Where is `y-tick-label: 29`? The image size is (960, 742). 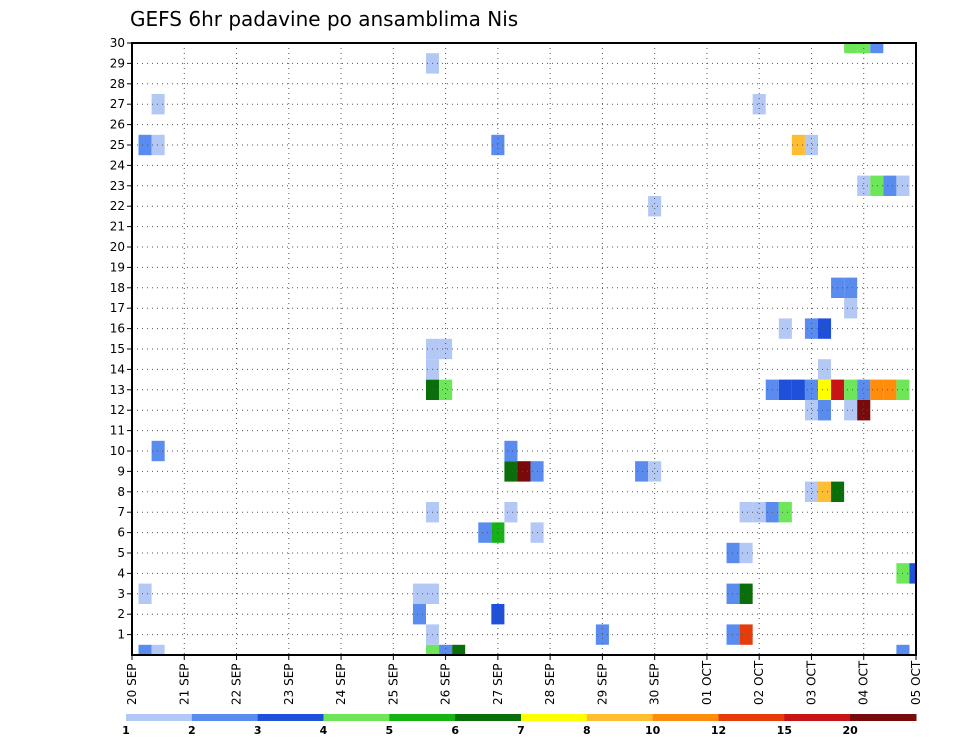 y-tick-label: 29 is located at coordinates (117, 63).